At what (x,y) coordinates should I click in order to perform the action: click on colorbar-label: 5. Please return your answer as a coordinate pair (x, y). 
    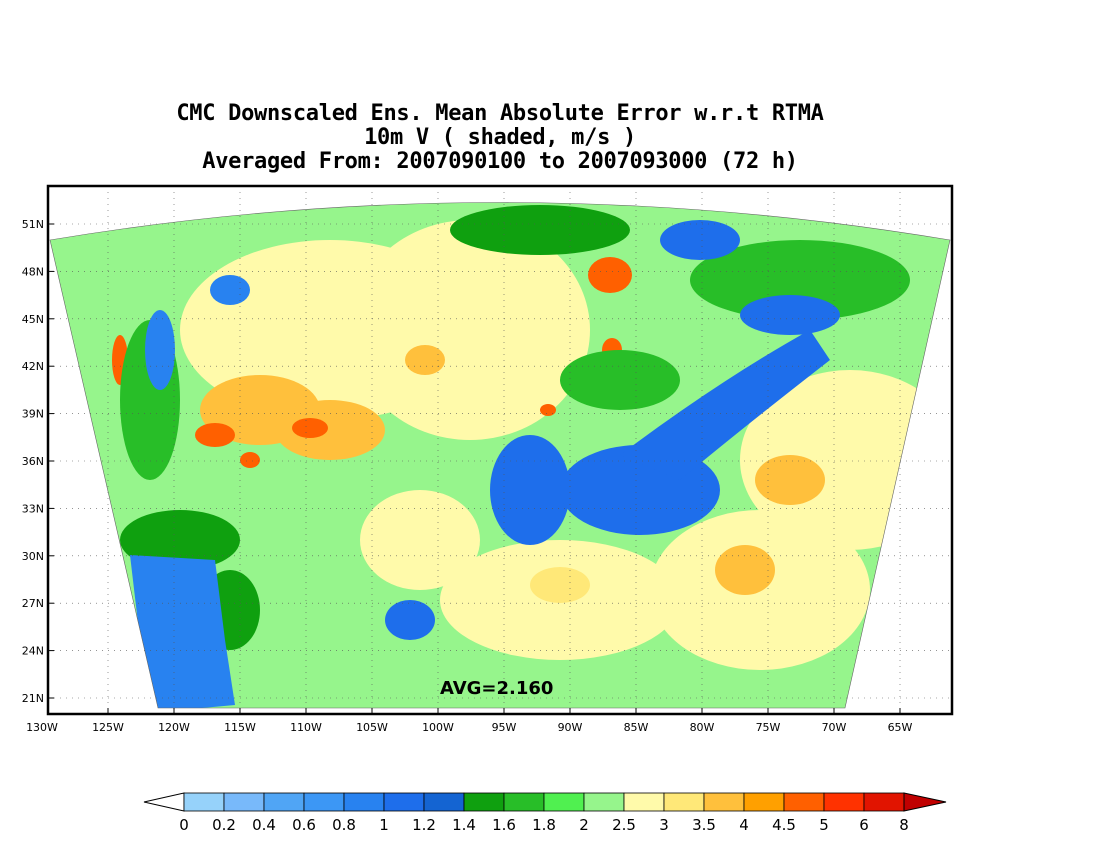
    Looking at the image, I should click on (824, 825).